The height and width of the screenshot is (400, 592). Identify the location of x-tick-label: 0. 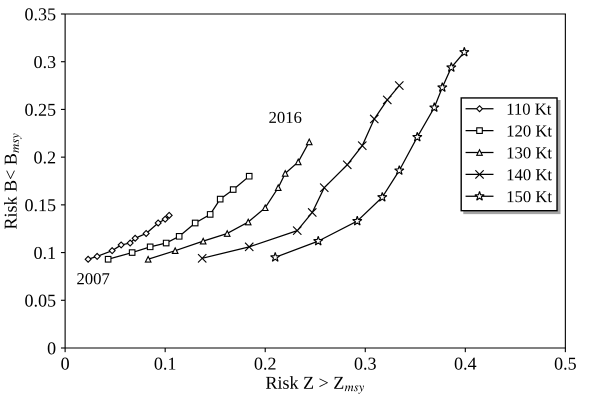
(65, 364).